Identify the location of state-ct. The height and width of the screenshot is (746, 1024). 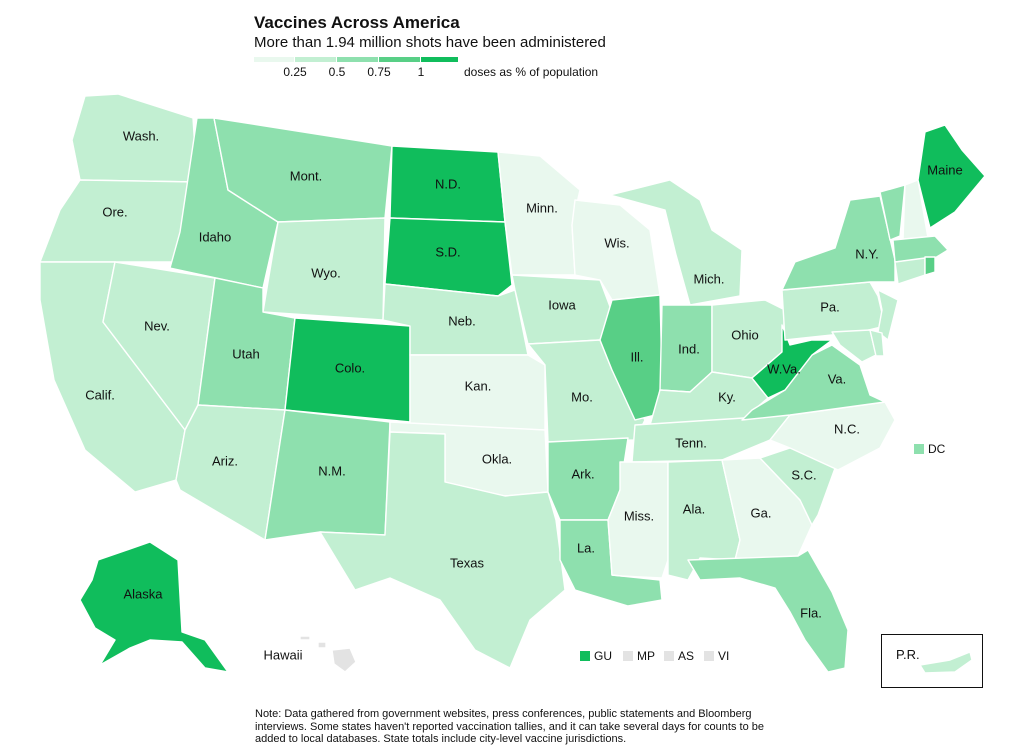
(910, 271).